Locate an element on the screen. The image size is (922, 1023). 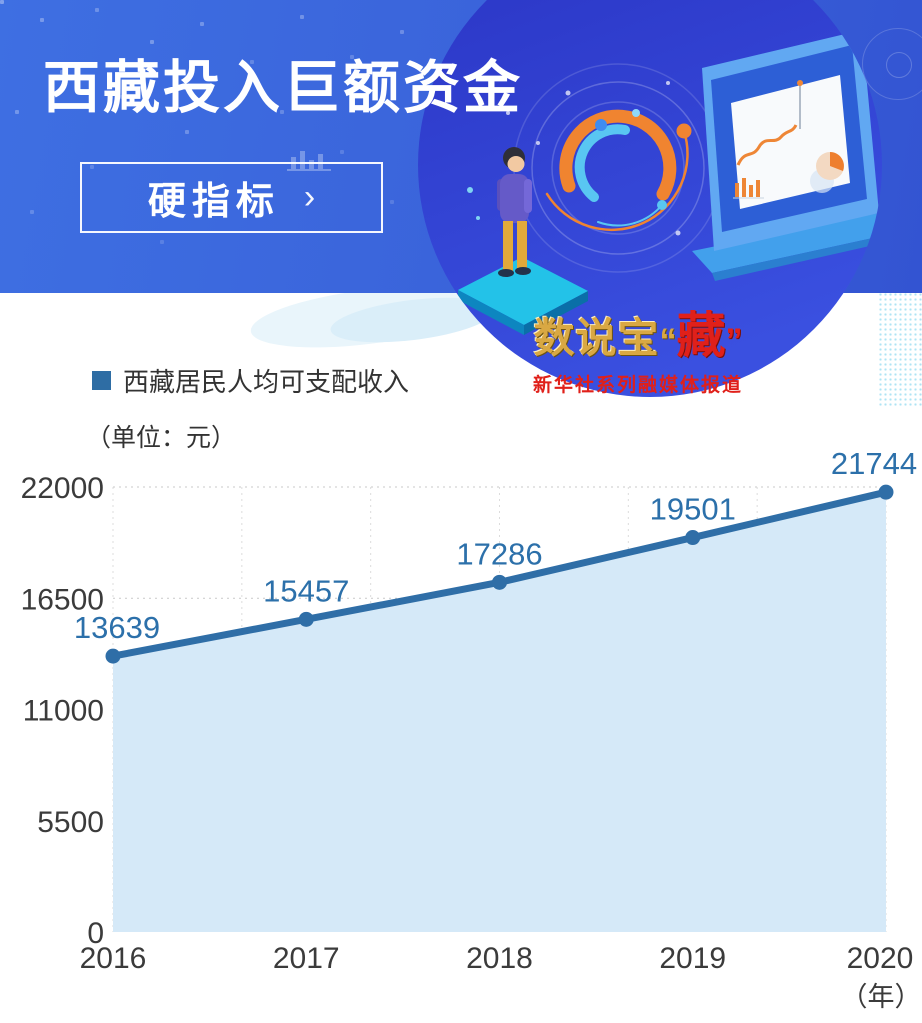
data-label: 13639 is located at coordinates (117, 627).